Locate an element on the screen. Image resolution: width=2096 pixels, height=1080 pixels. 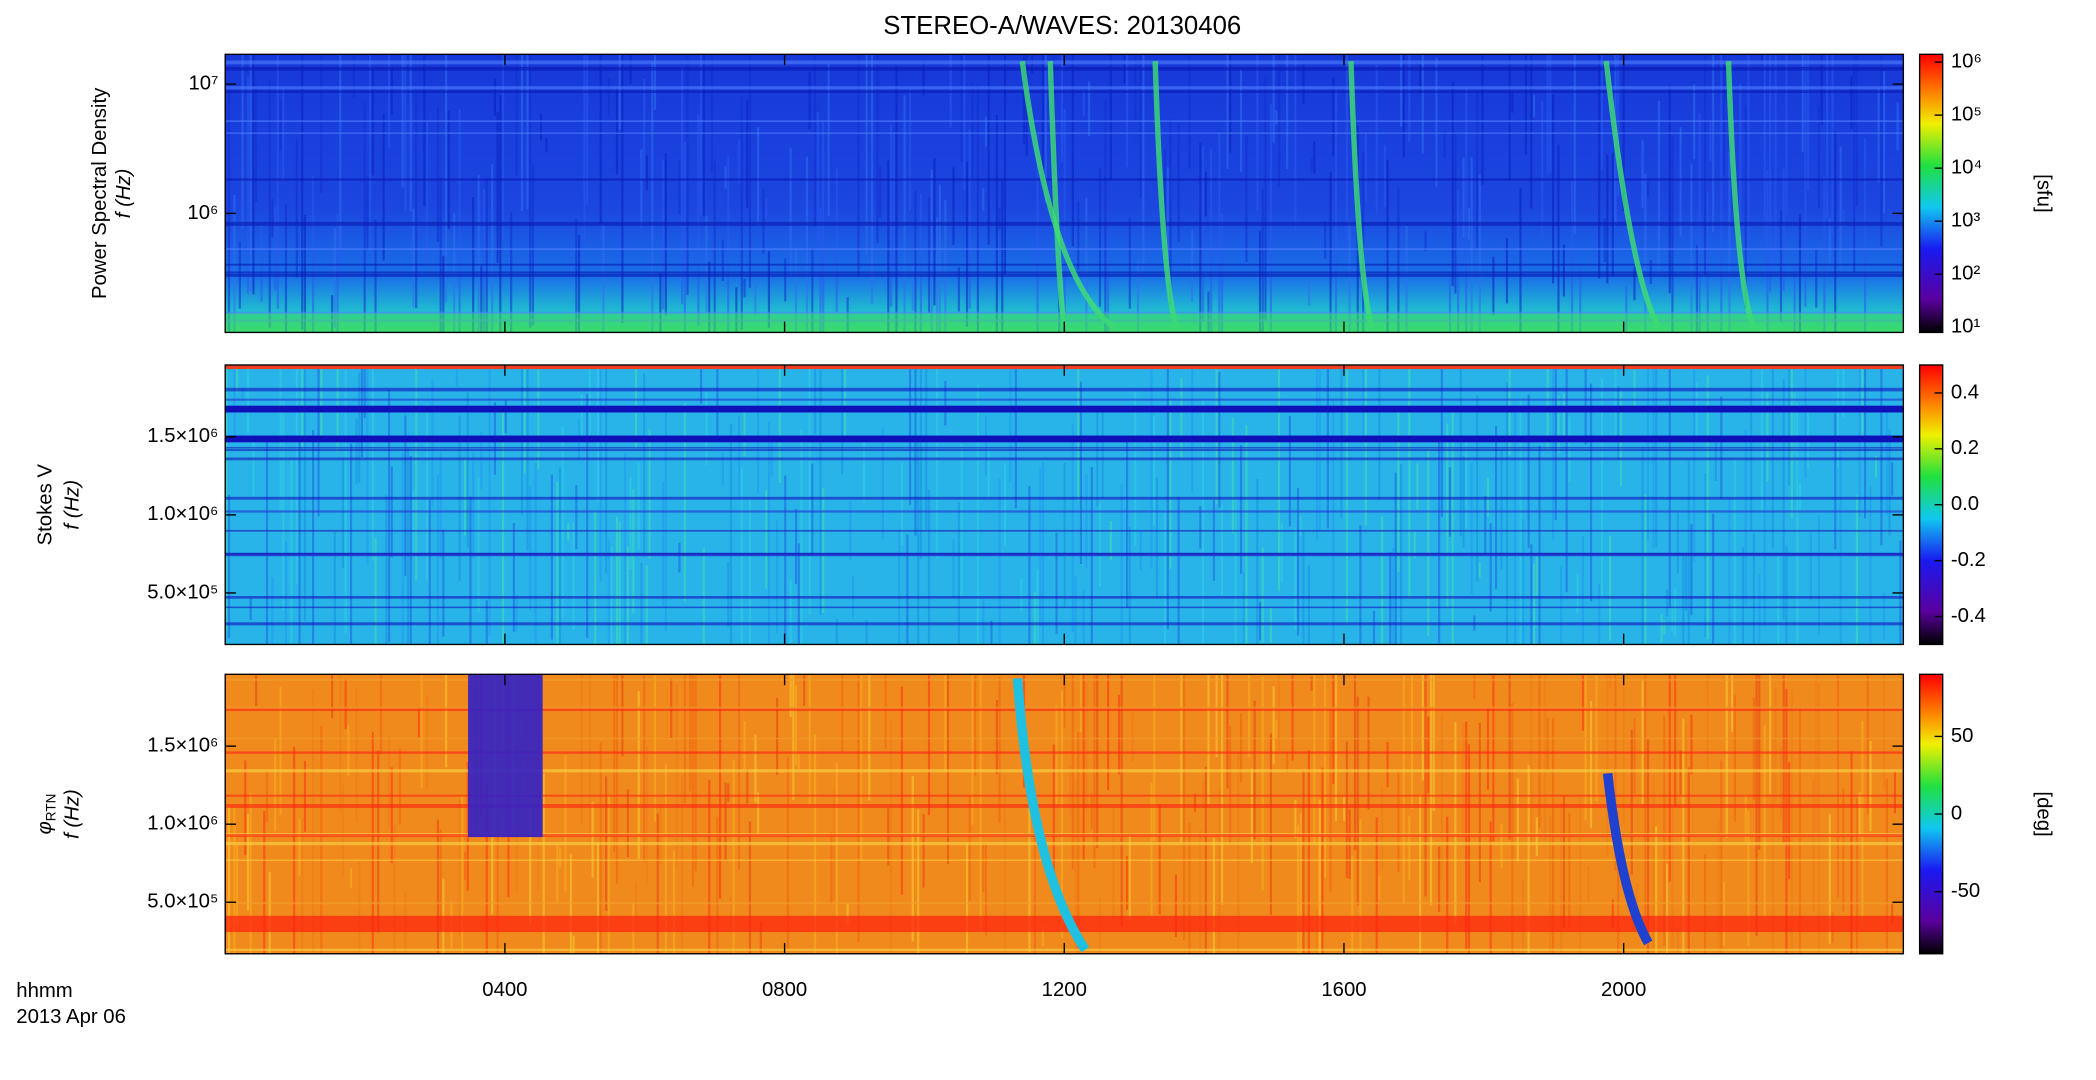
y-tick-label: 1.5×10⁶ is located at coordinates (182, 746).